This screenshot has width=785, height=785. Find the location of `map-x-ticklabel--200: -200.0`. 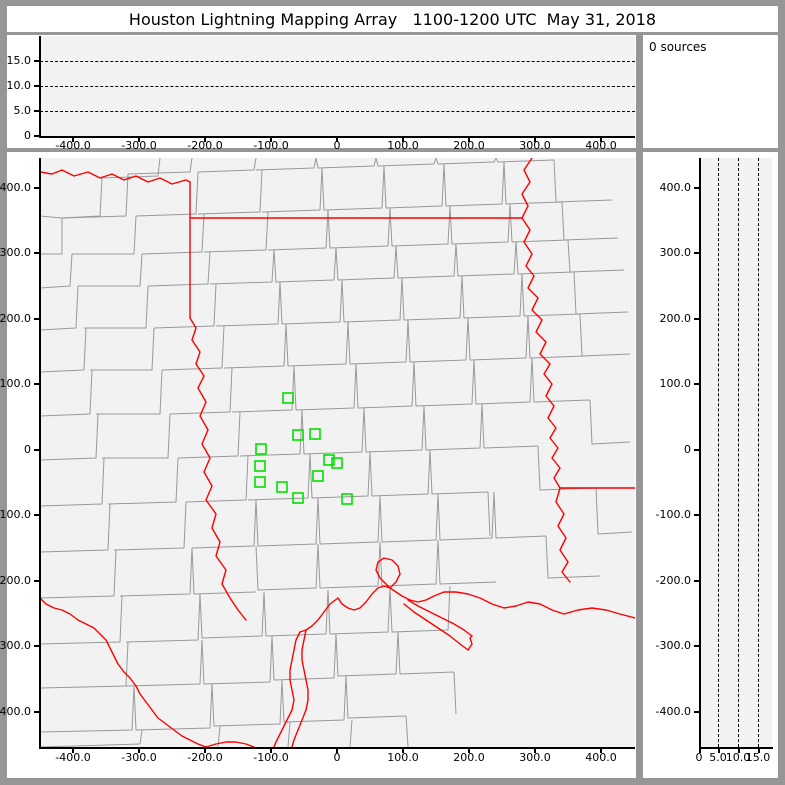

map-x-ticklabel--200: -200.0 is located at coordinates (205, 757).